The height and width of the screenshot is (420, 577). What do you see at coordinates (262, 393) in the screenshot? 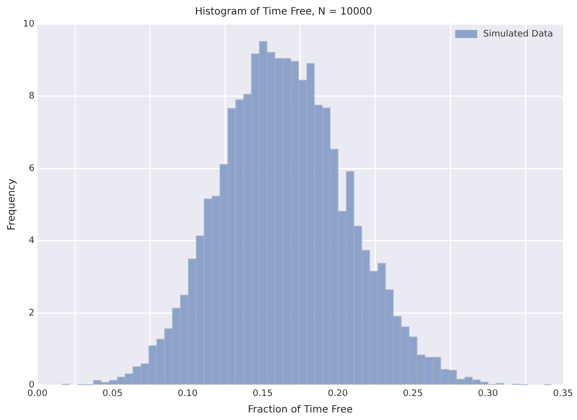
I see `x-tick-label: 0.15` at bounding box center [262, 393].